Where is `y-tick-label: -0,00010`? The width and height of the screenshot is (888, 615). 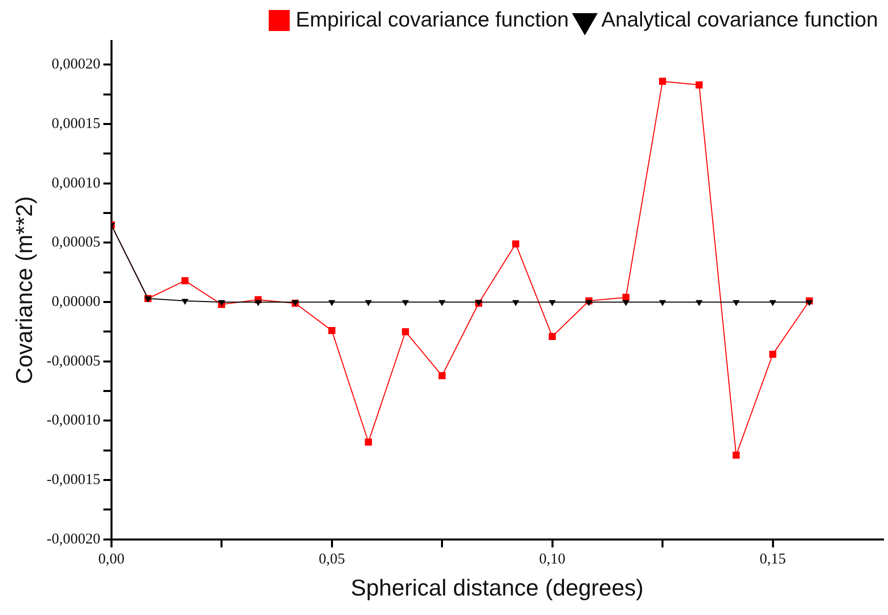 y-tick-label: -0,00010 is located at coordinates (73, 420).